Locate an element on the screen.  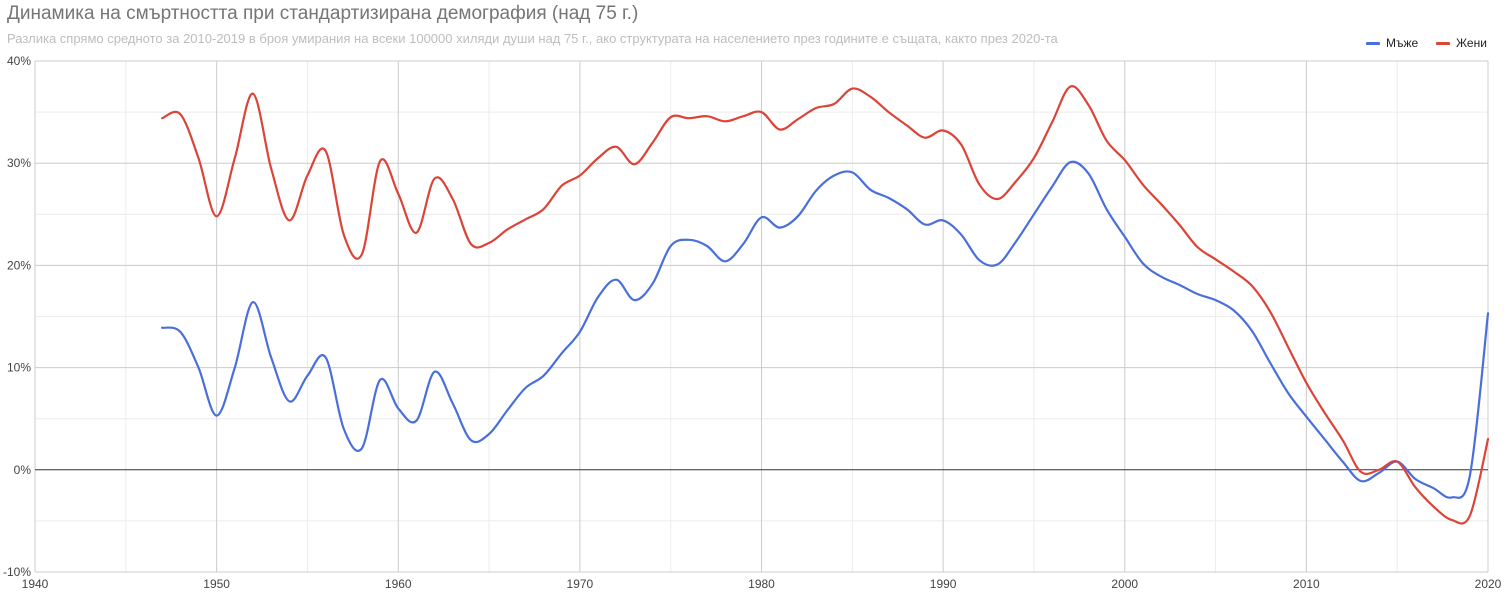
y-tick-label: 40% is located at coordinates (19, 61).